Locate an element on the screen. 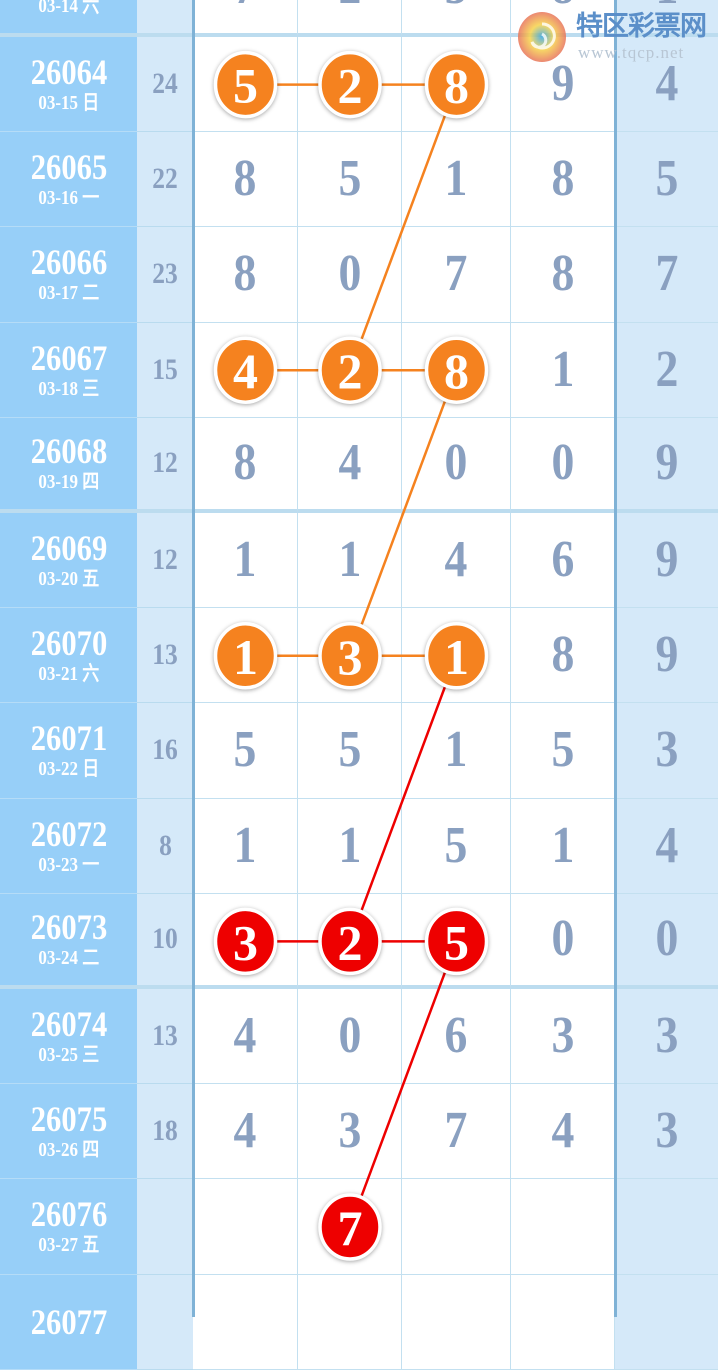  sum-cell is located at coordinates (165, 1227).